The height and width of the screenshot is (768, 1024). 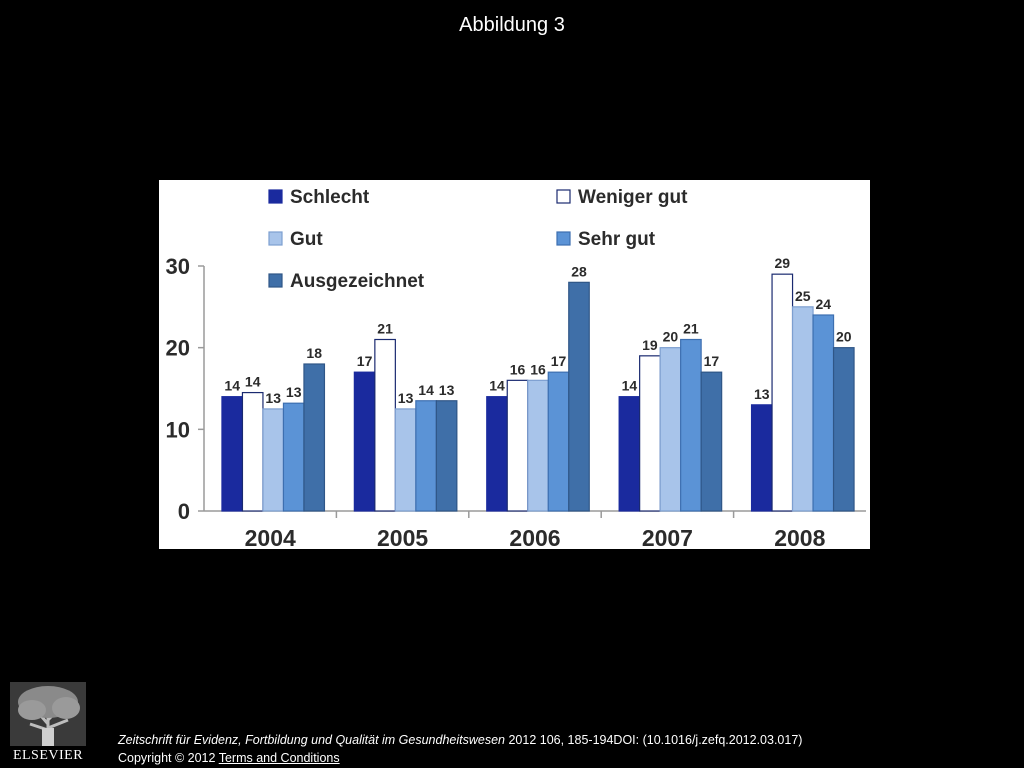 I want to click on y-tick-label: 30, so click(x=178, y=266).